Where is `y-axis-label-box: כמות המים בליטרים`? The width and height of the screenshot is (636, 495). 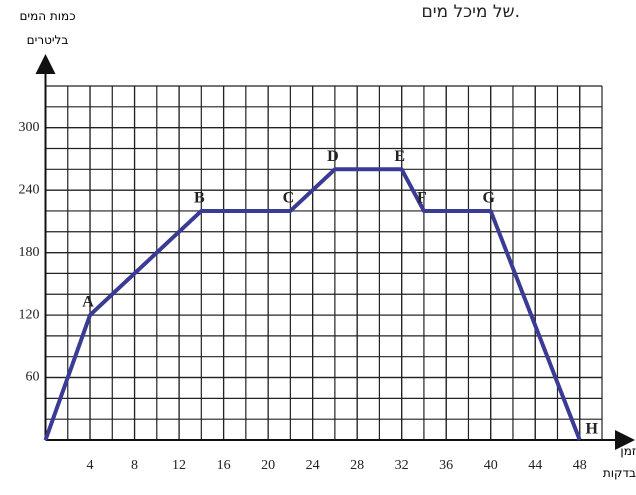
y-axis-label-box: כמות המים בליטרים is located at coordinates (47, 28).